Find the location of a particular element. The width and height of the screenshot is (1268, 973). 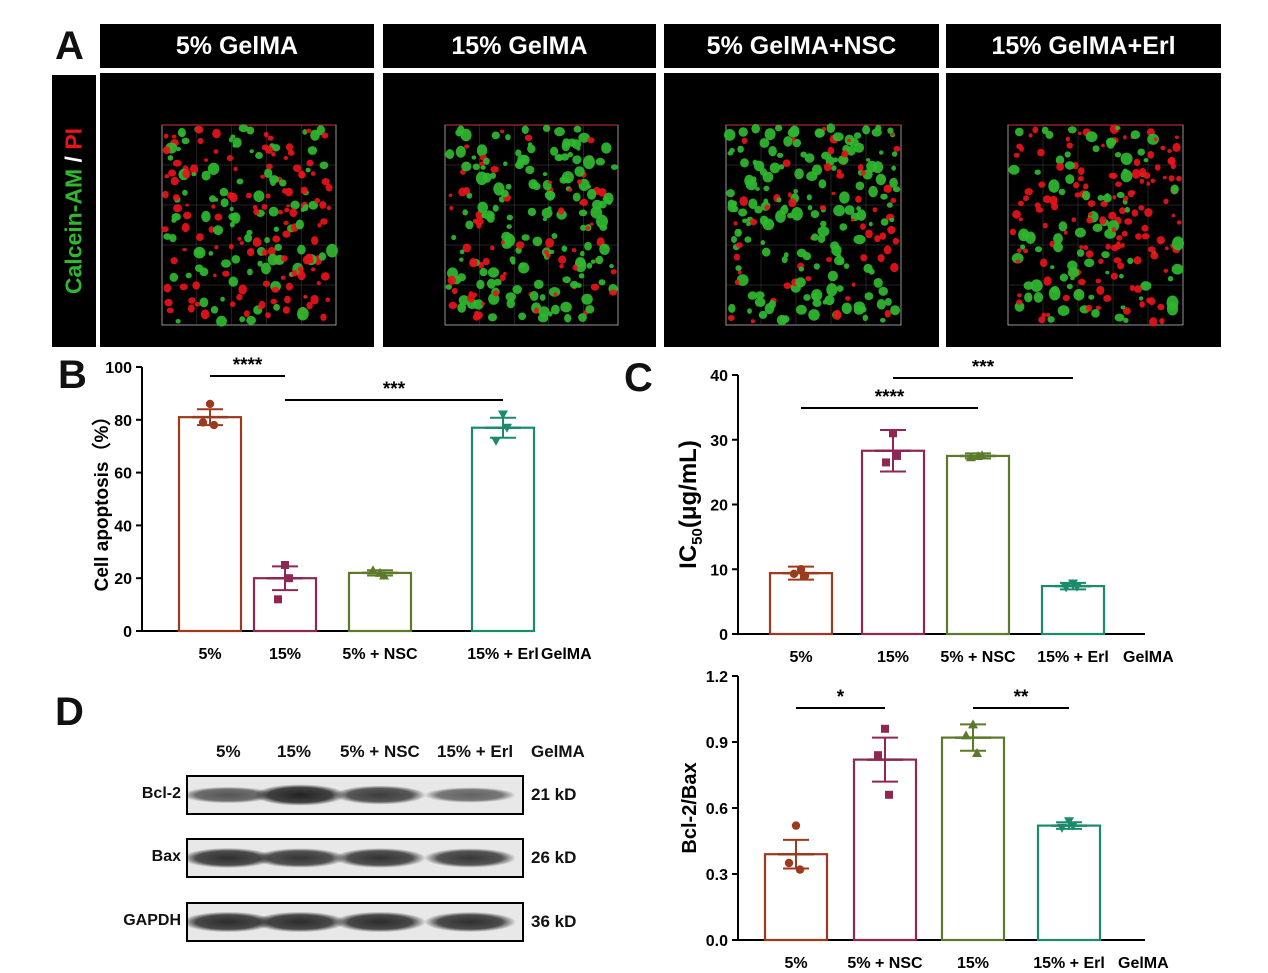

wb-size-bcl2: 21 kD is located at coordinates (554, 794).